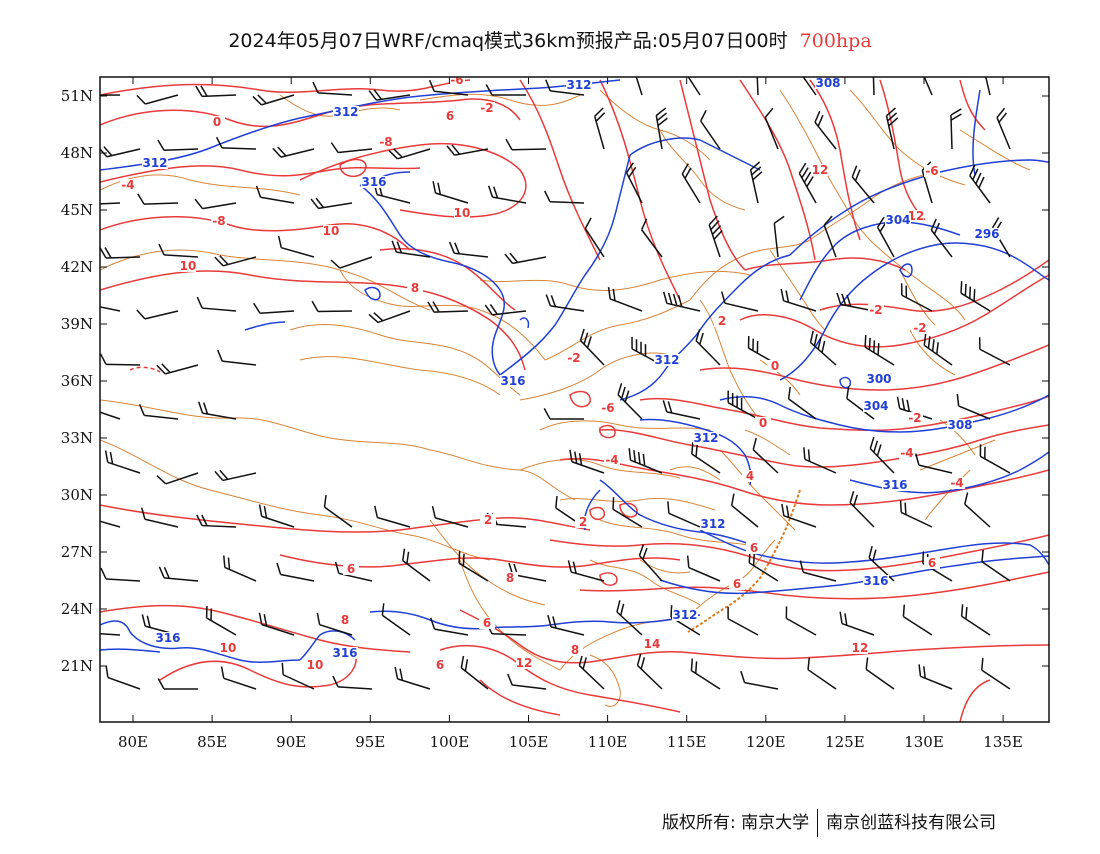  I want to click on lat-tick-label: 27N, so click(77, 552).